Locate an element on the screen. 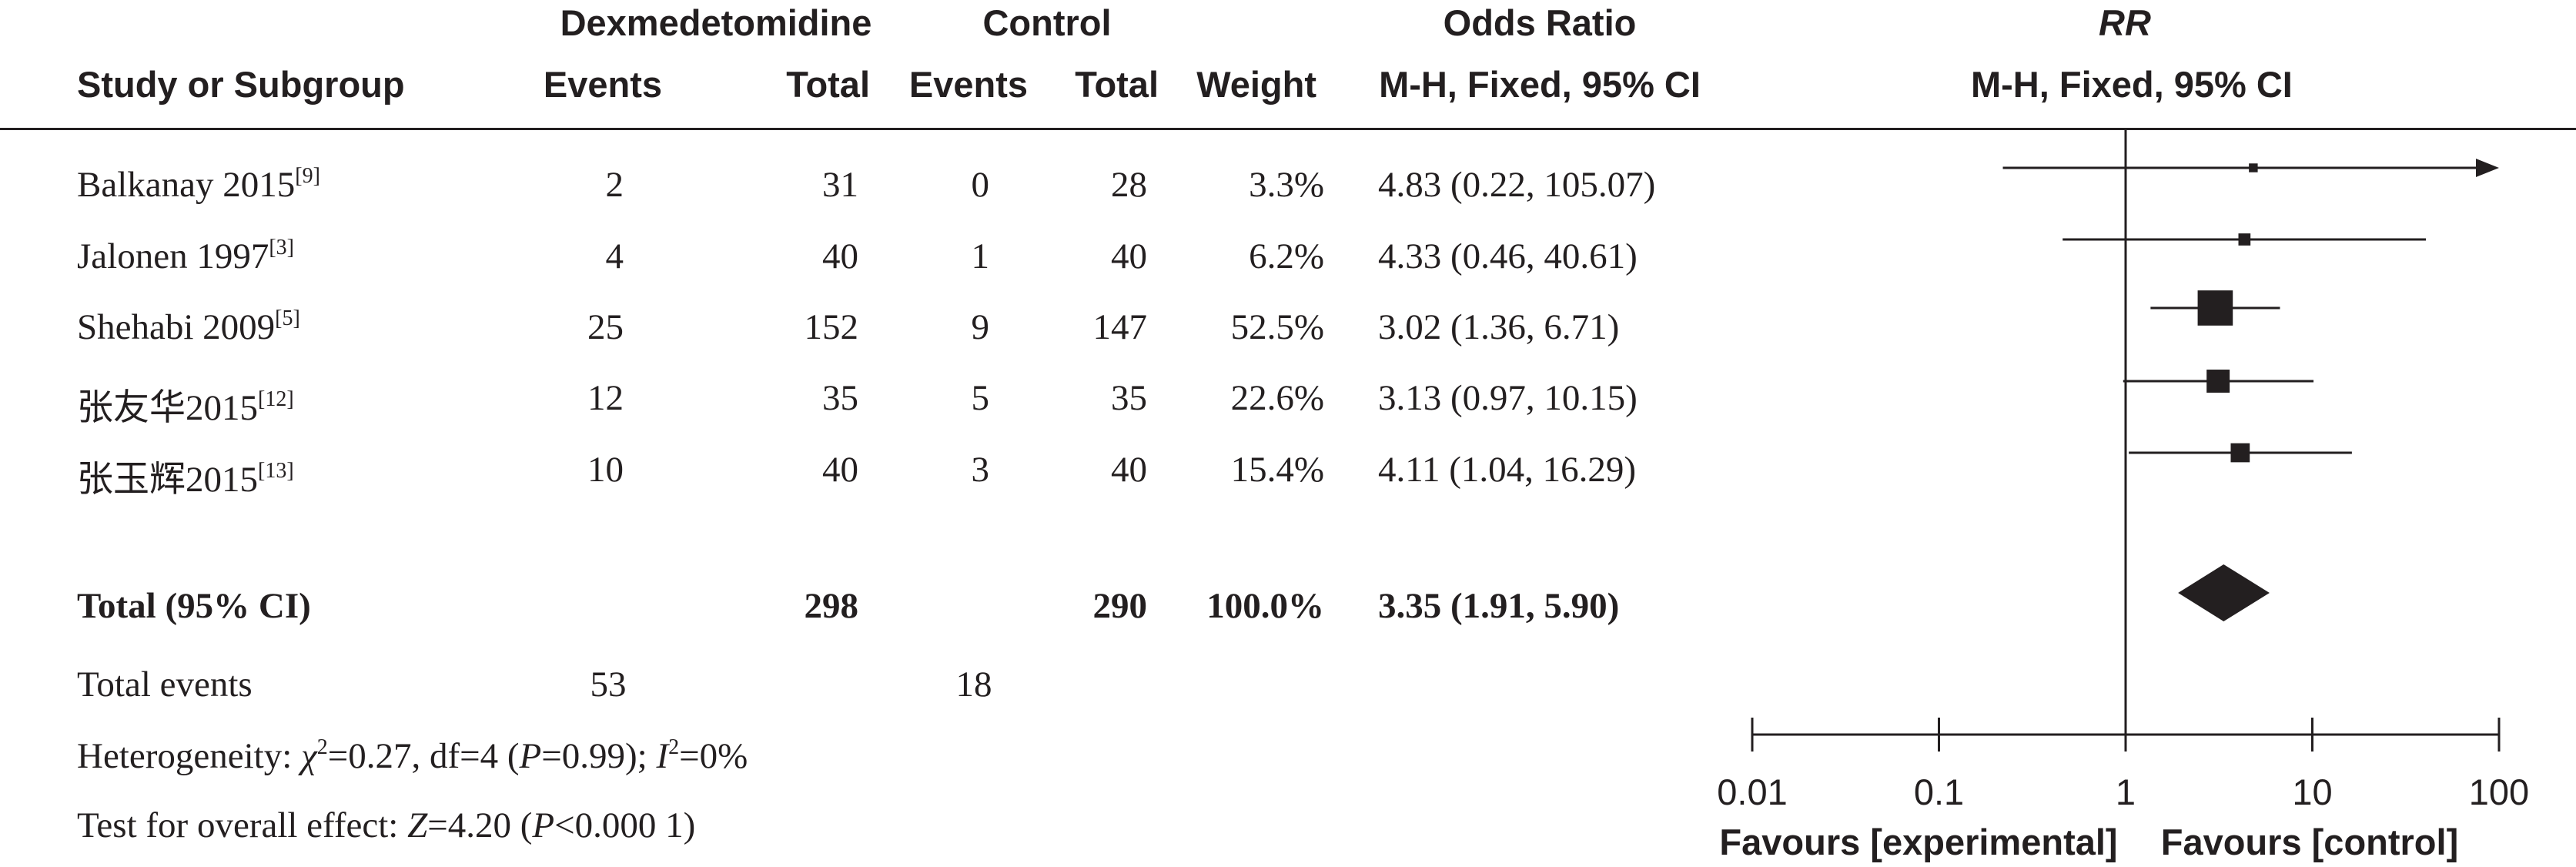 This screenshot has width=2576, height=867. total-ctrl: 35 is located at coordinates (1129, 398).